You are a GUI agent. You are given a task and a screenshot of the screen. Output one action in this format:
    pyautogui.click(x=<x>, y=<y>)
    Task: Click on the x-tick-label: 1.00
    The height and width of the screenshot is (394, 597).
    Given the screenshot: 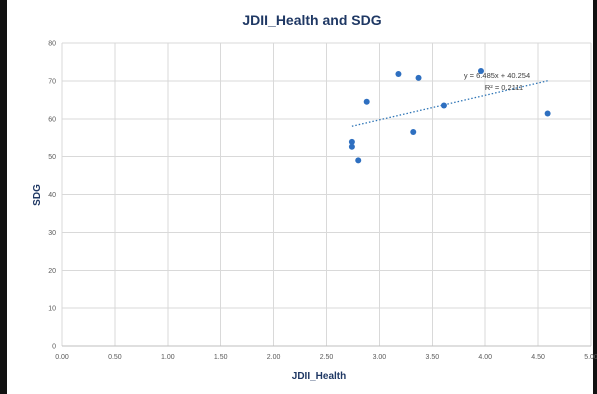 What is the action you would take?
    pyautogui.click(x=168, y=357)
    